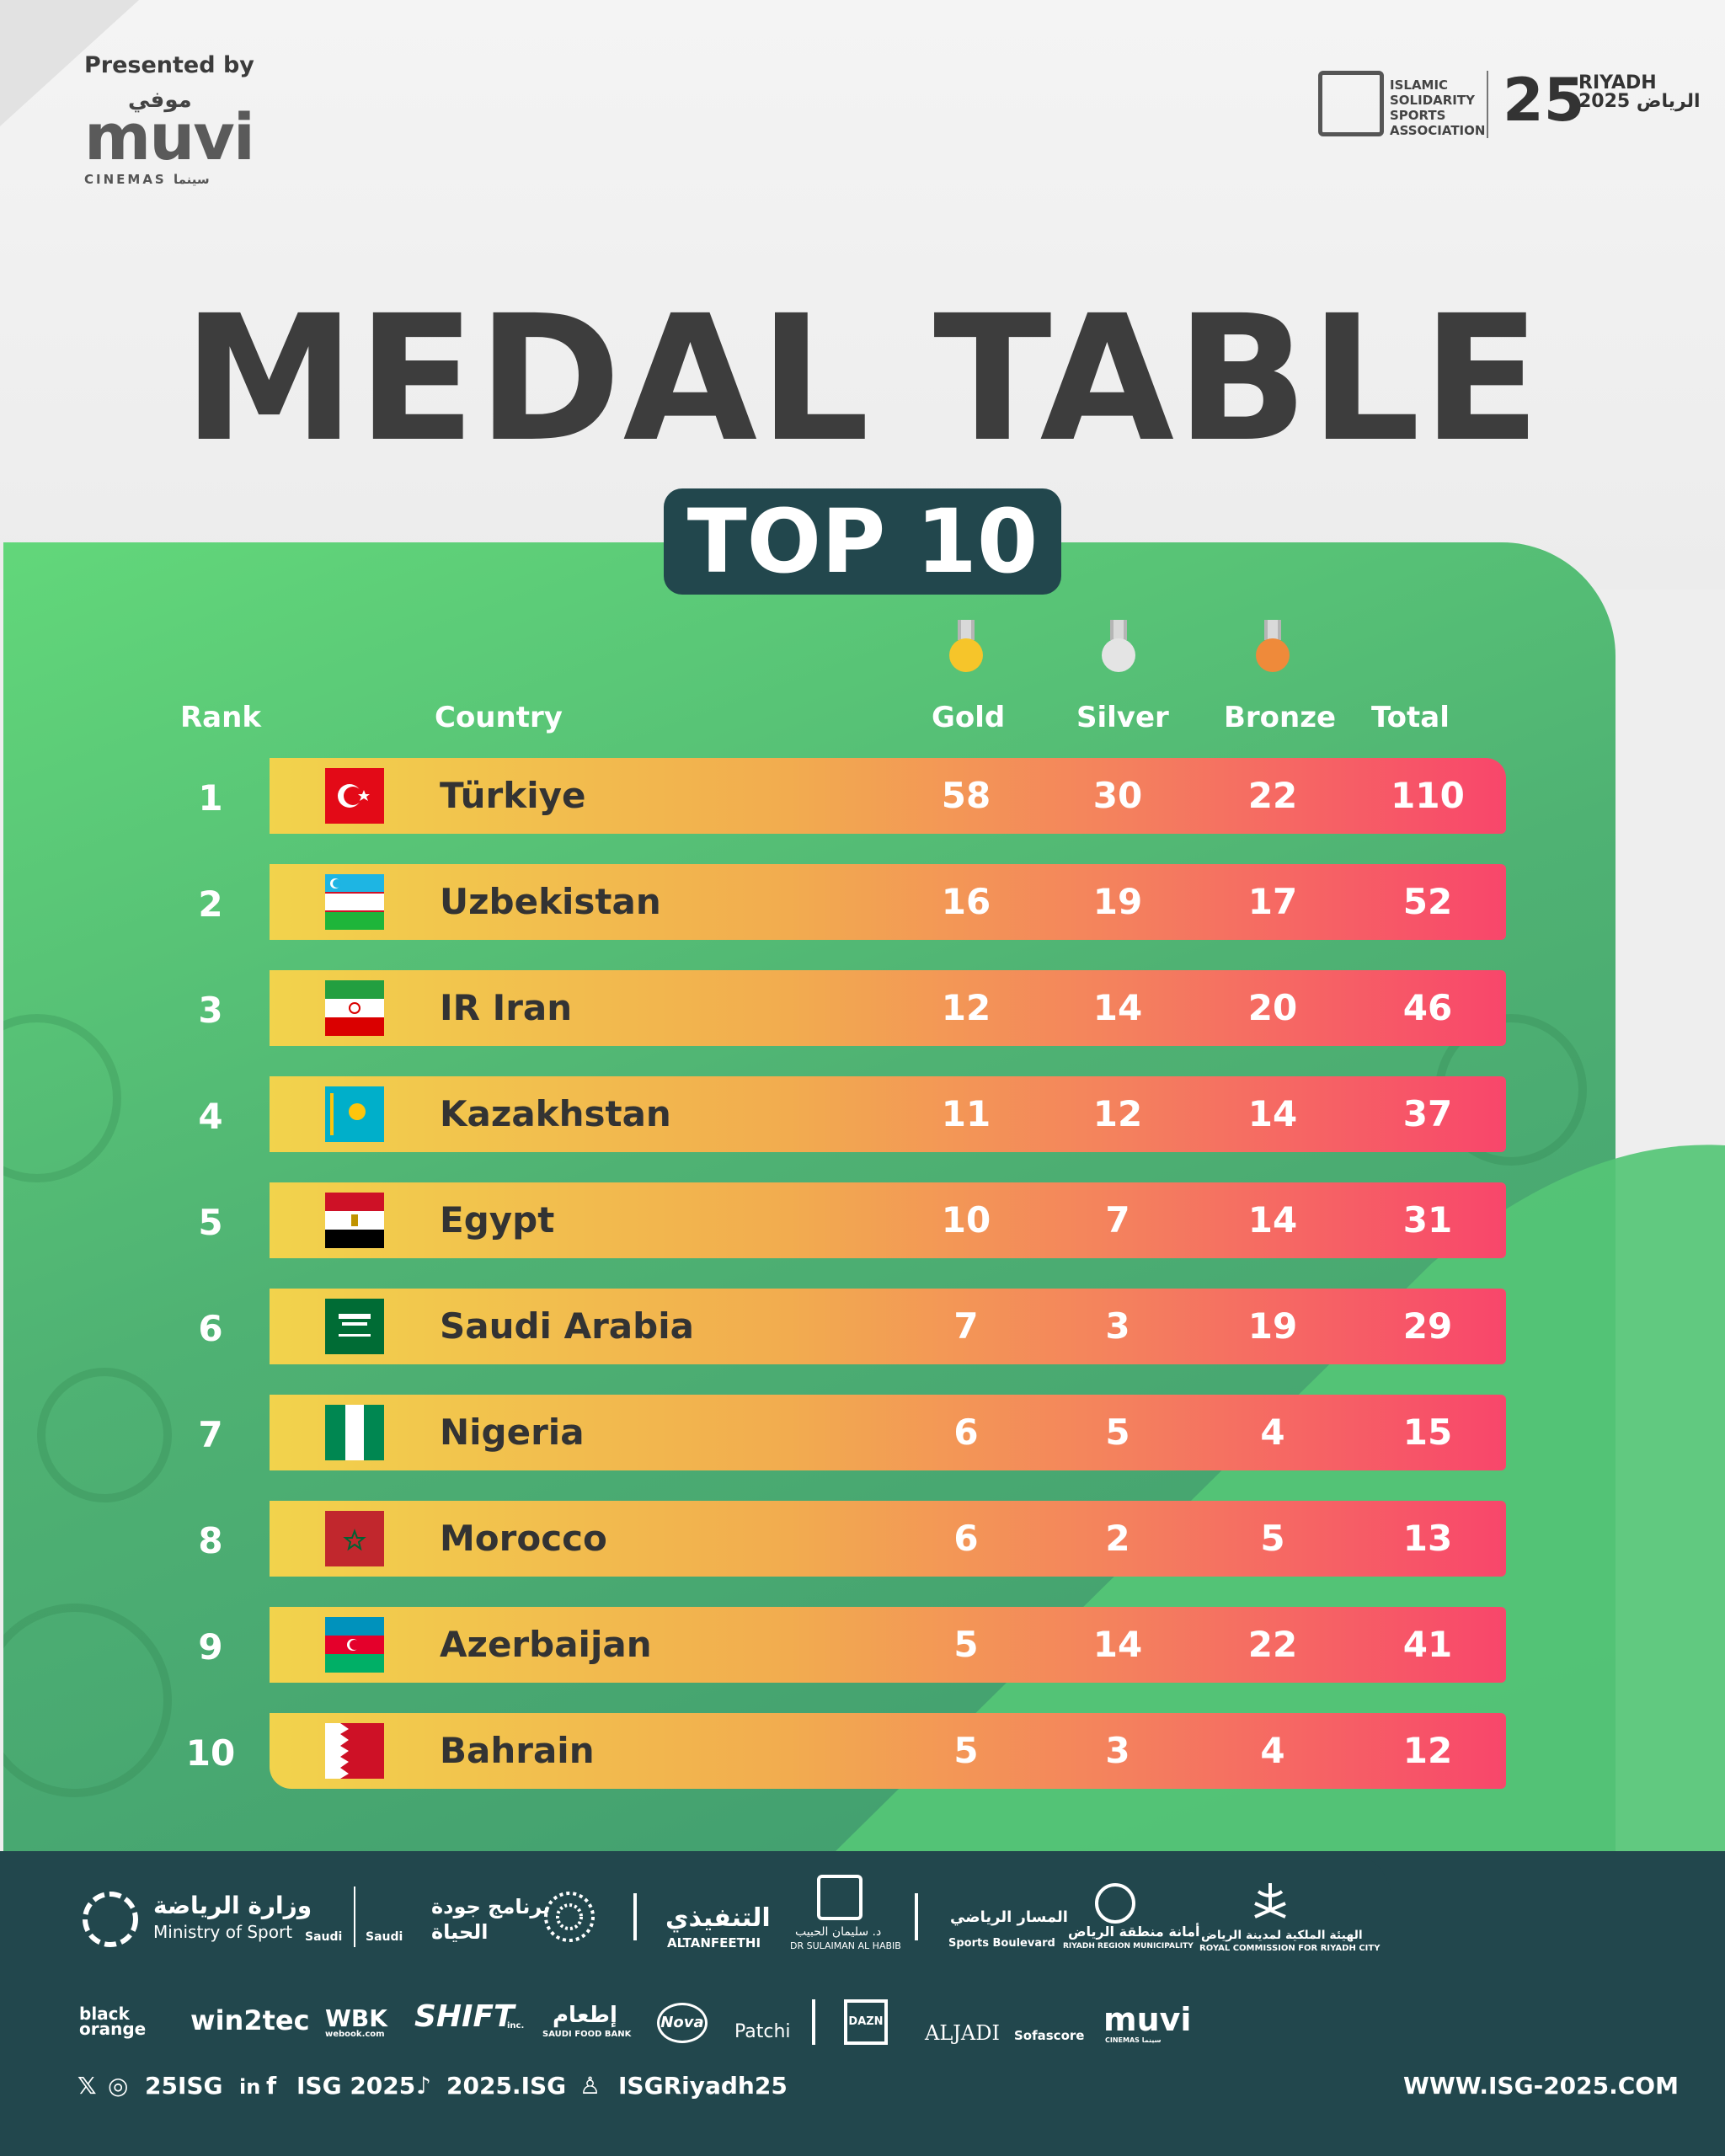 Image resolution: width=1725 pixels, height=2156 pixels. Describe the element at coordinates (888, 796) in the screenshot. I see `table-row: Türkiye 58 30 22 110` at that location.